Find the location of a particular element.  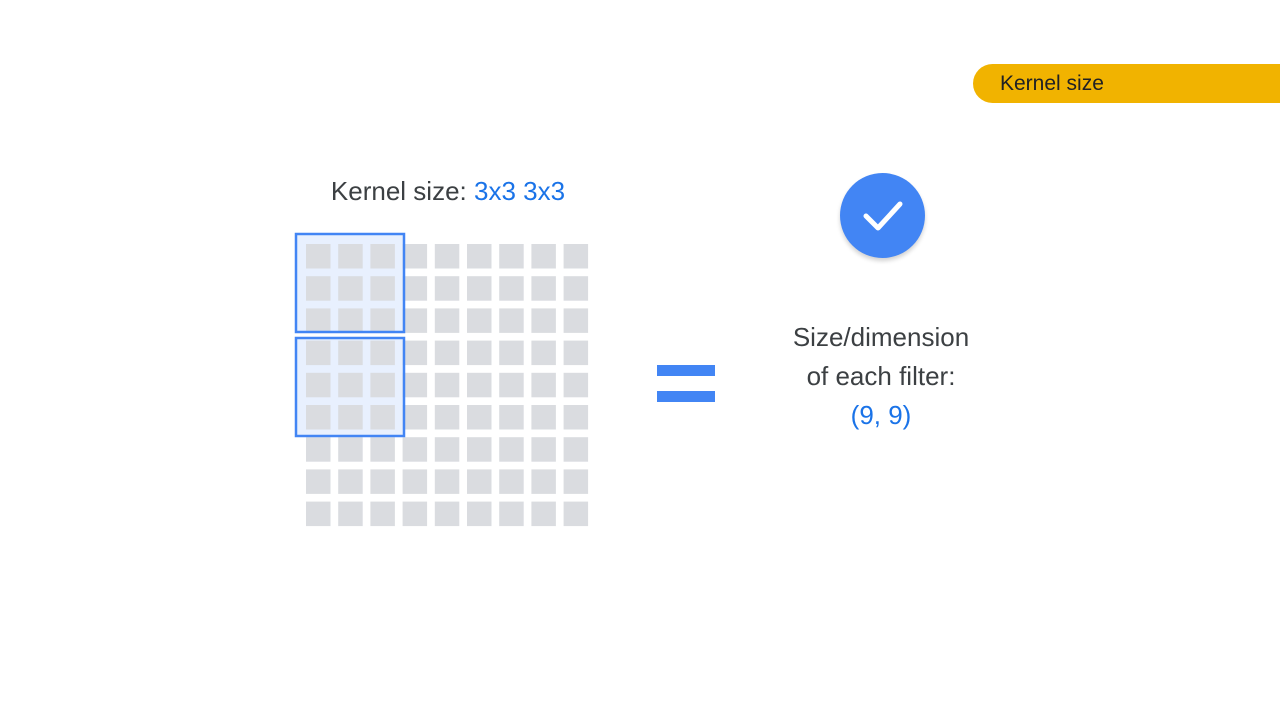

kernel-size-title: Kernel size: 3x3 3x3 is located at coordinates (448, 191).